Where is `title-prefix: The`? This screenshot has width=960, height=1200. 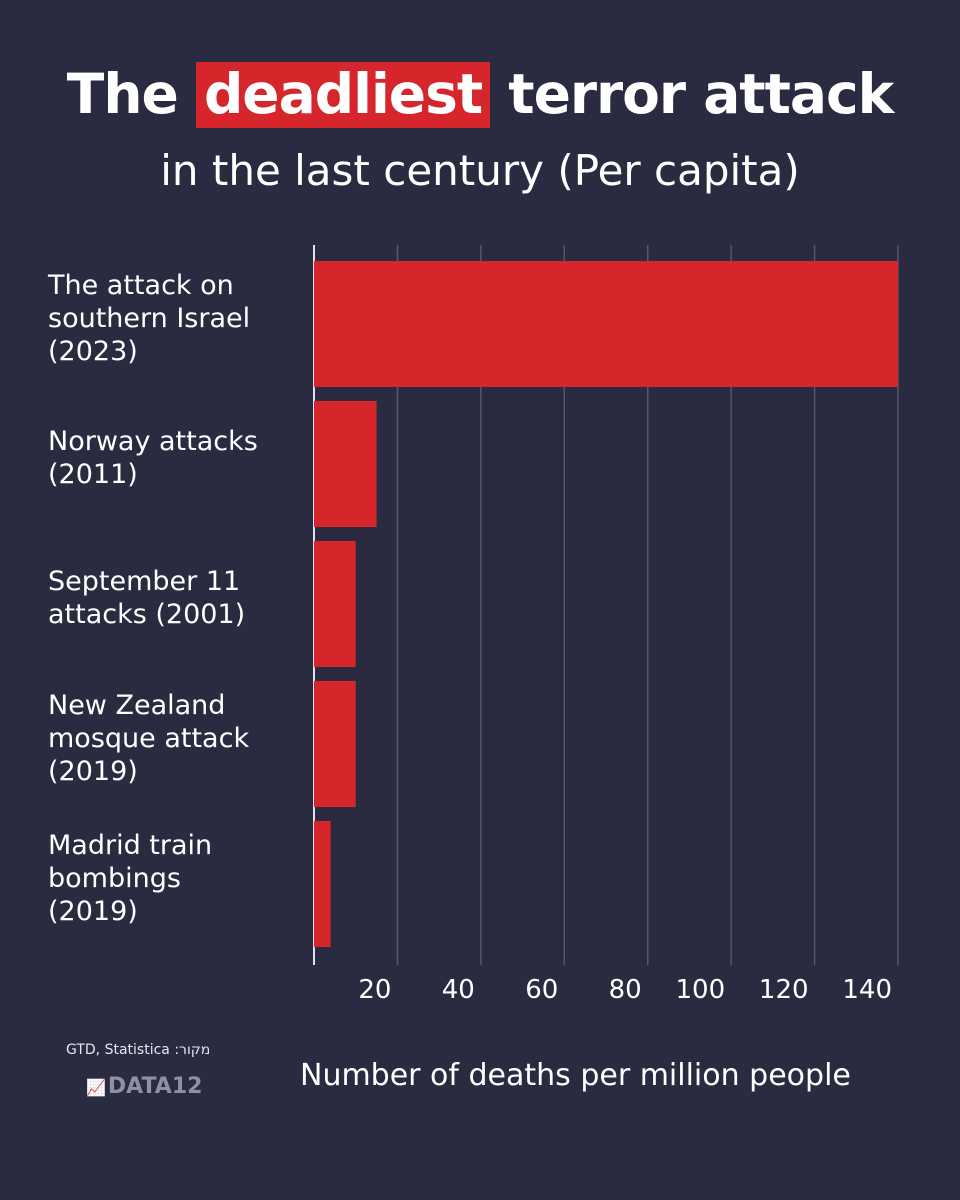
title-prefix: The is located at coordinates (122, 94).